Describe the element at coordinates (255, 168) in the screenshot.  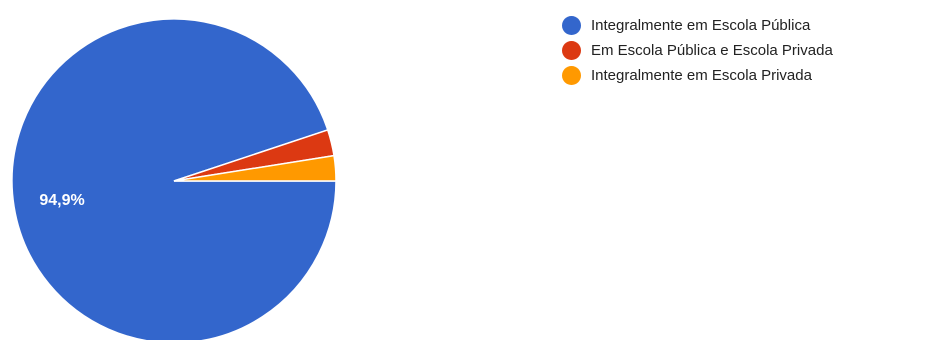
I see `slice-integralmente-privada` at that location.